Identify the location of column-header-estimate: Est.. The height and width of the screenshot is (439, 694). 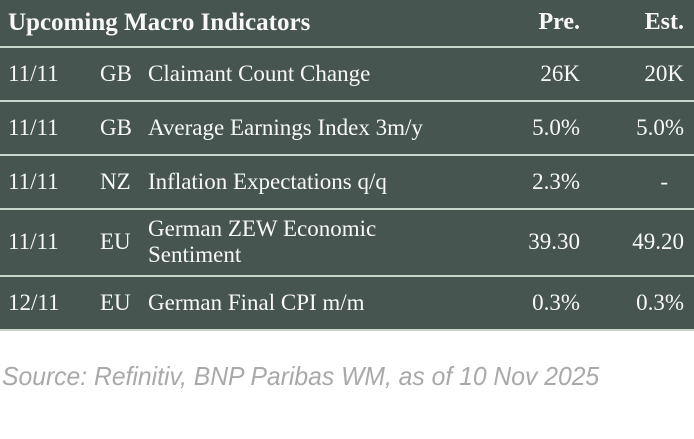
(664, 22).